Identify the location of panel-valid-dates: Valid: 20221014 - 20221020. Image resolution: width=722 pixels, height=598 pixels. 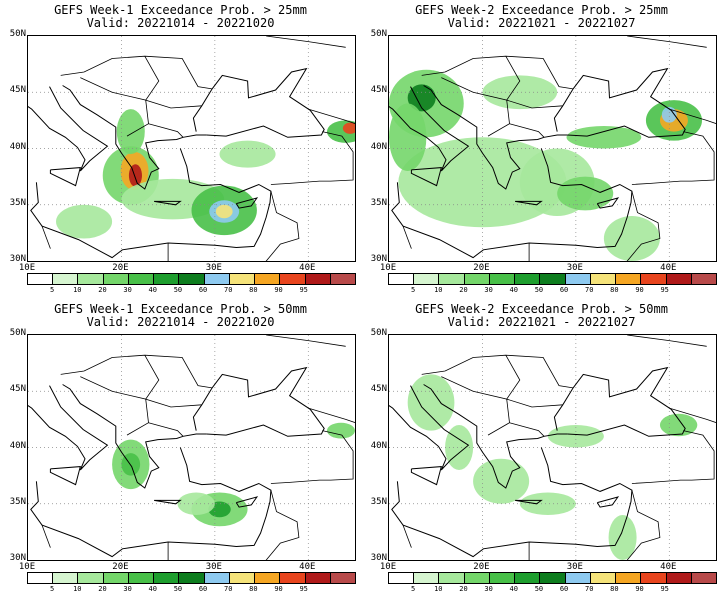
(180, 322).